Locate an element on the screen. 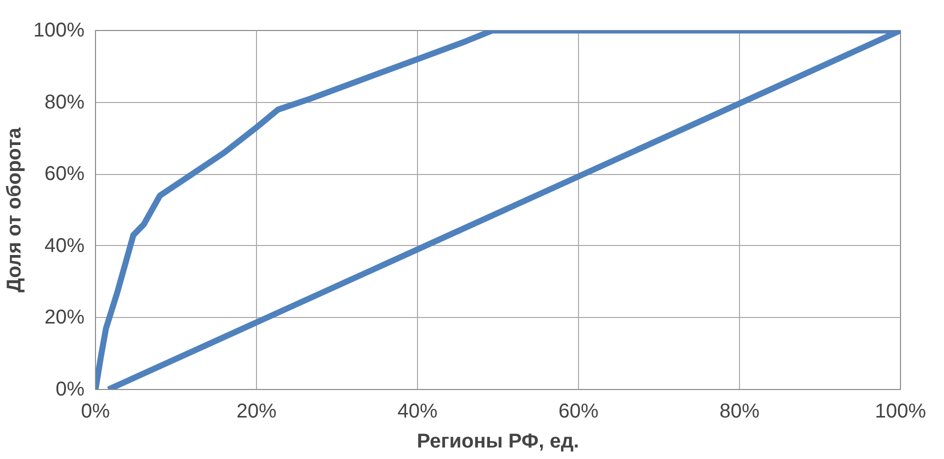  y-tick-label: 80% is located at coordinates (64, 102).